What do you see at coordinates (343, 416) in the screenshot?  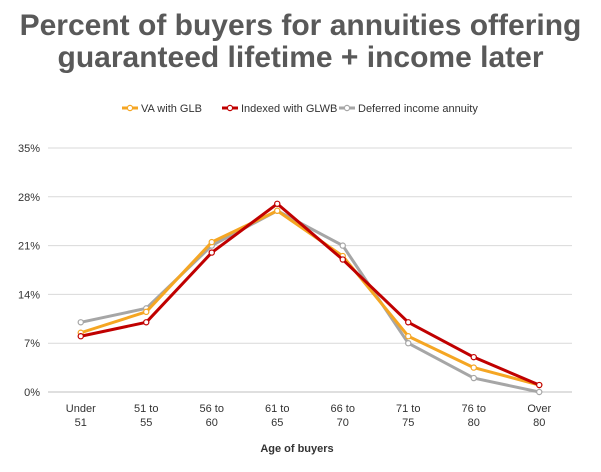 I see `x-tick-label: 66 to 70` at bounding box center [343, 416].